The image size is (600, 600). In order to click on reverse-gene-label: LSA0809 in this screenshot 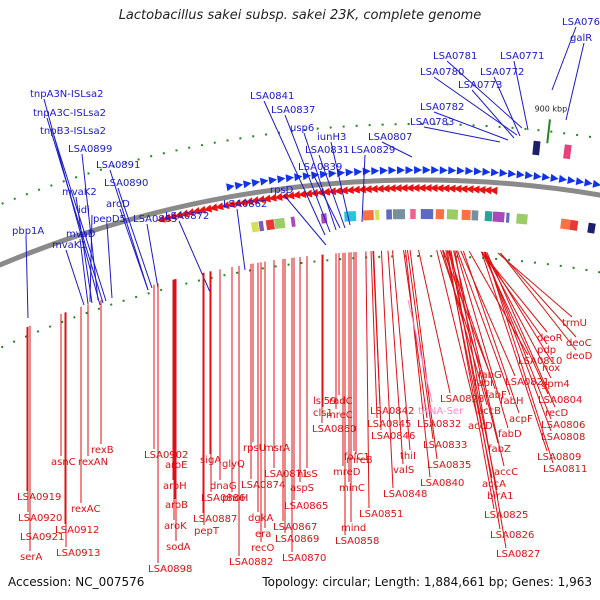, I will do `click(559, 457)`.